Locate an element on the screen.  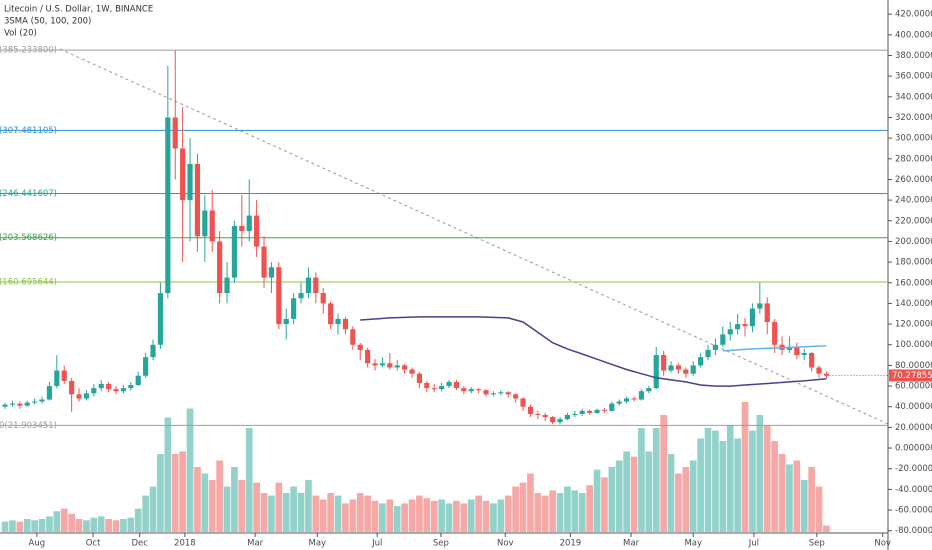
x-tick-label: Jul is located at coordinates (753, 544).